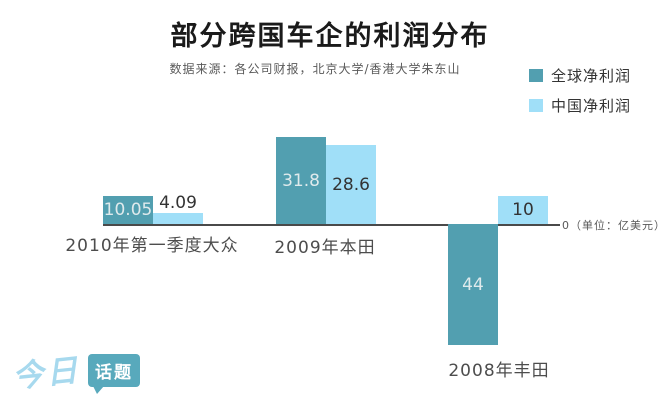  I want to click on axis-unit-label: 0（单位：亿美元）, so click(611, 225).